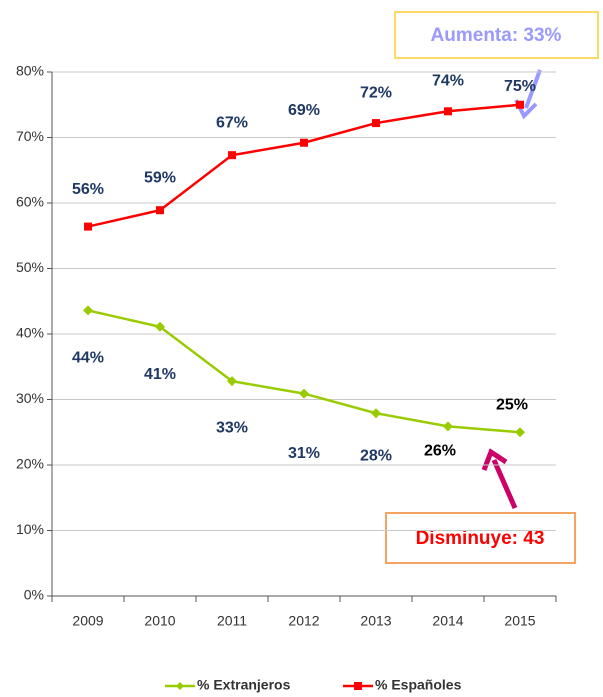 The height and width of the screenshot is (697, 603). I want to click on annotation: Disminuye: 43, so click(480, 538).